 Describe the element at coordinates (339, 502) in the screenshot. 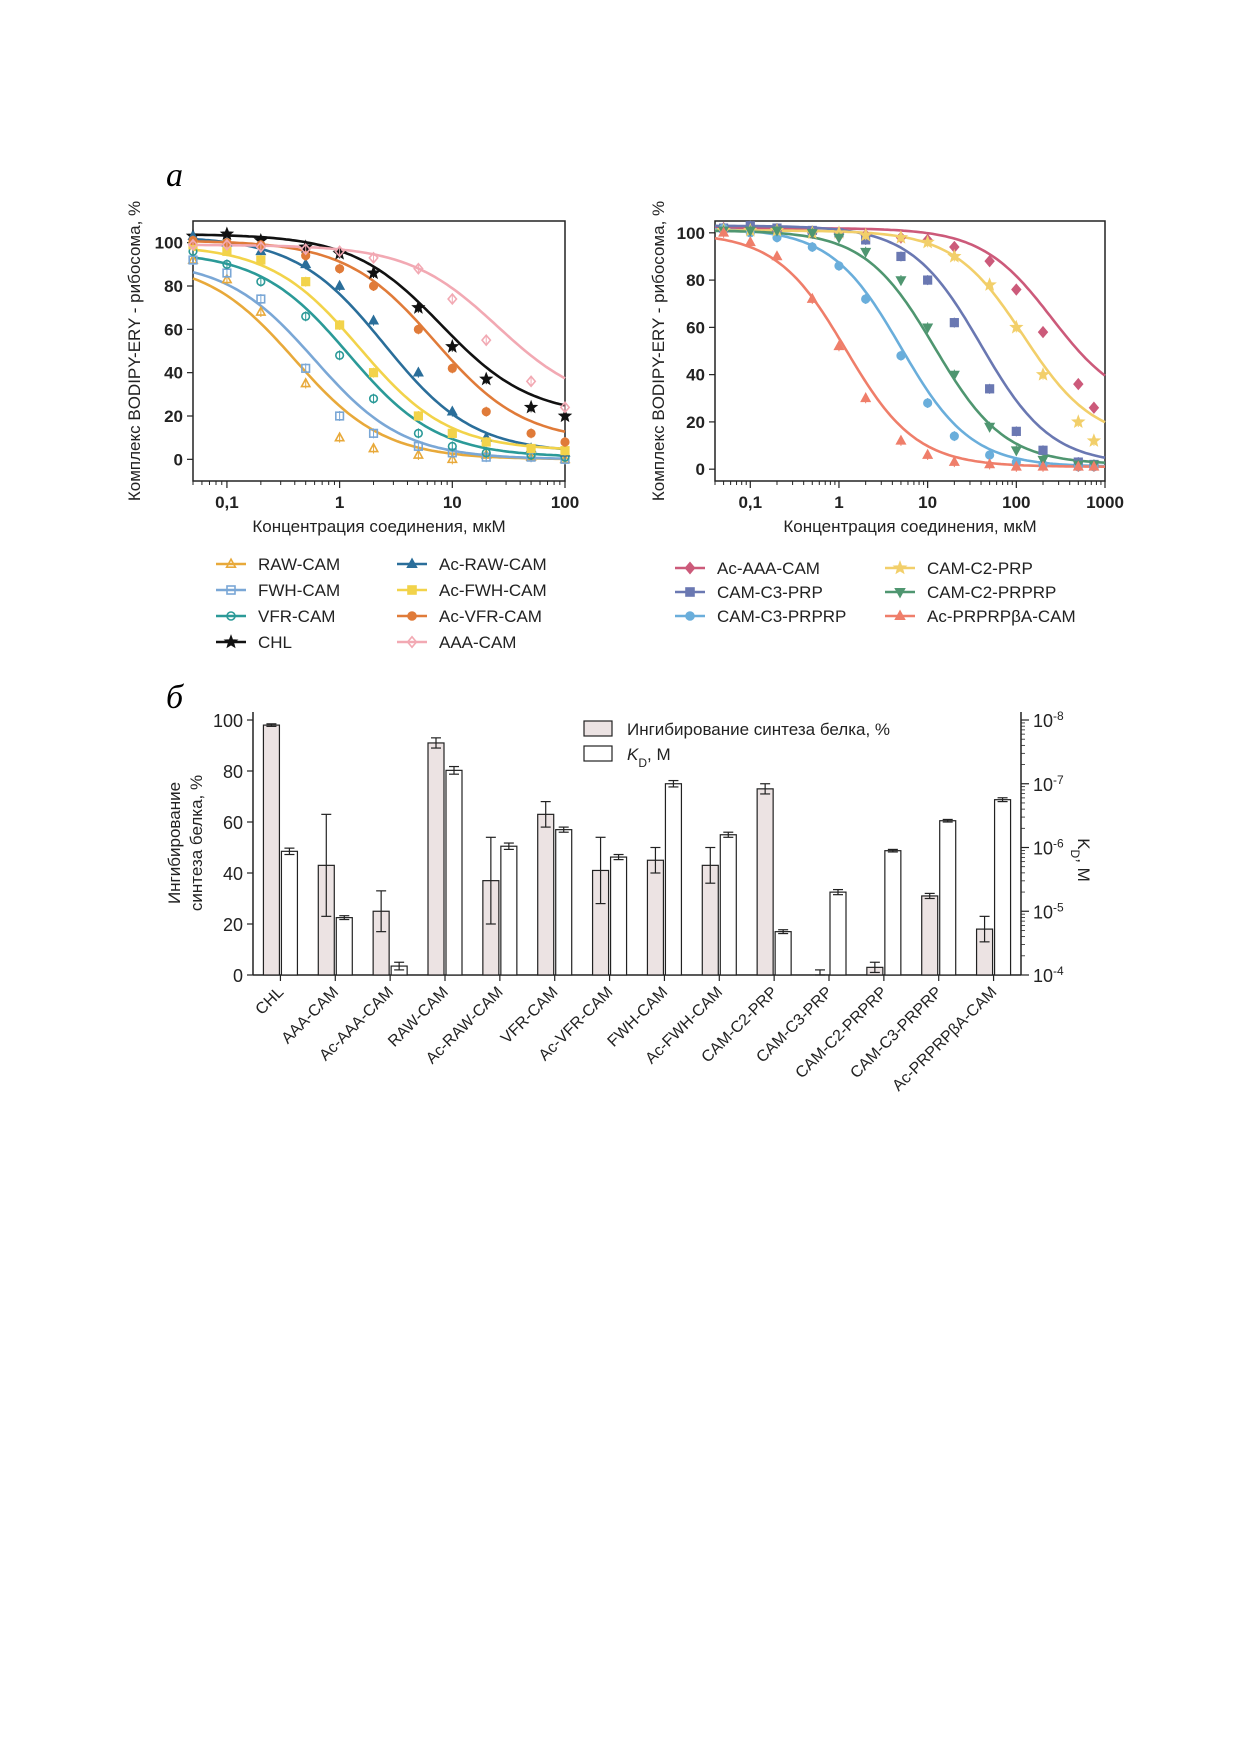

I see `x-tick-label: 1` at that location.